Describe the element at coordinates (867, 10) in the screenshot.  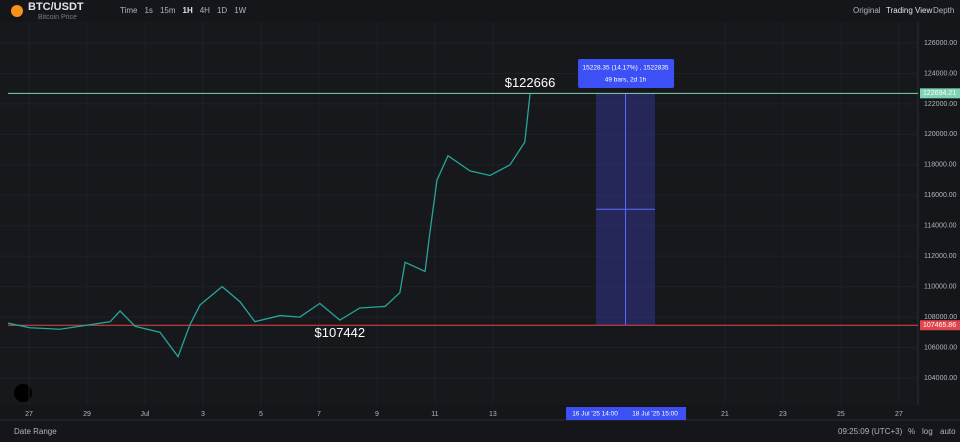
I see `view-button: Original` at that location.